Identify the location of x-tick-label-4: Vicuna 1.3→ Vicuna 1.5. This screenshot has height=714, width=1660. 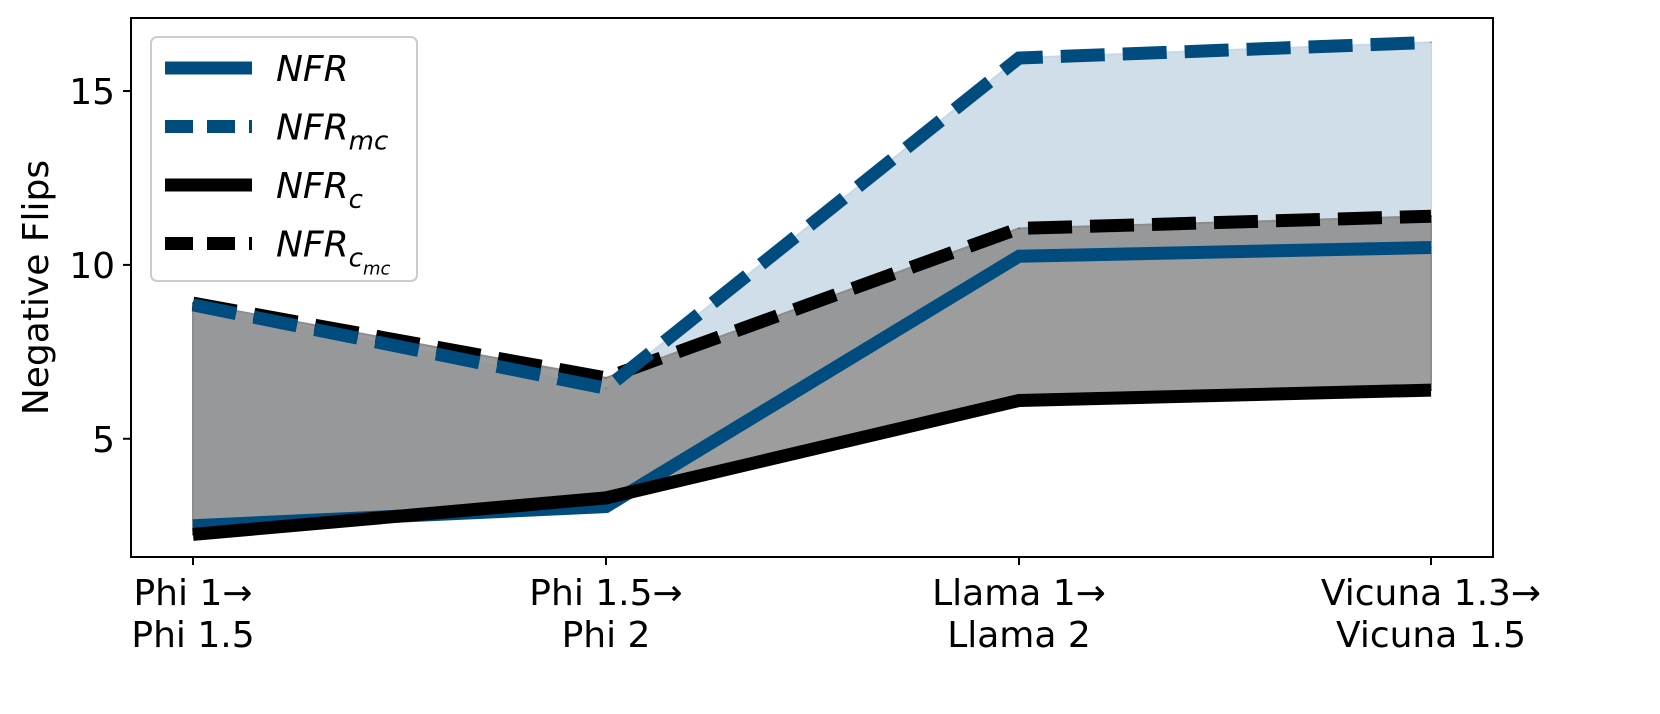
(1431, 614).